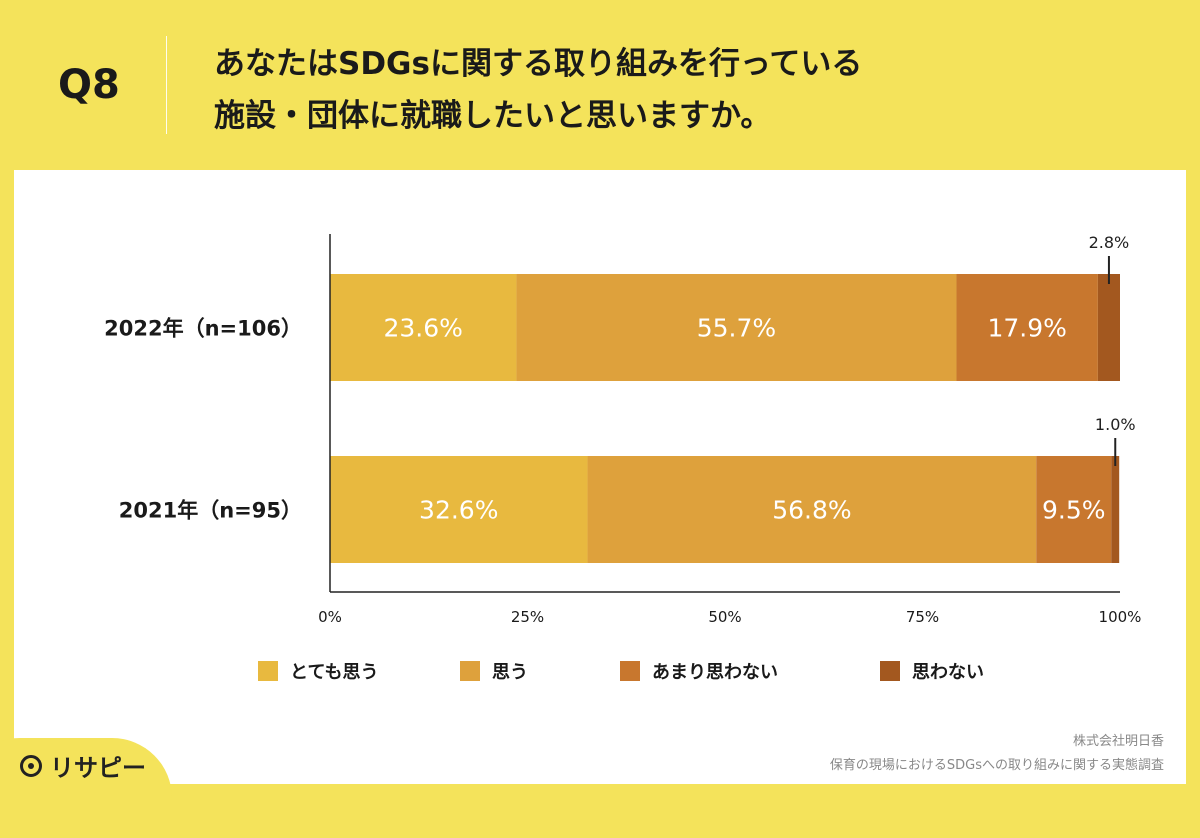  I want to click on data-label: 1.0%, so click(1115, 424).